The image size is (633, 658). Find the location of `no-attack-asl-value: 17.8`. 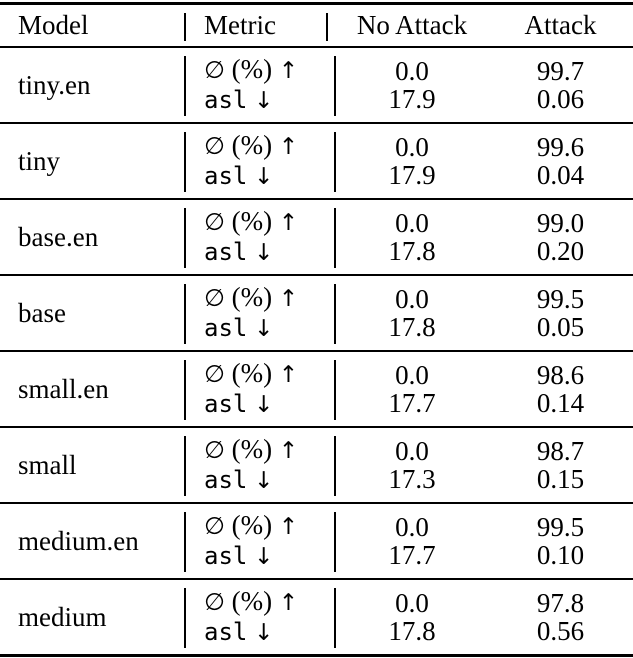

no-attack-asl-value: 17.8 is located at coordinates (412, 631).